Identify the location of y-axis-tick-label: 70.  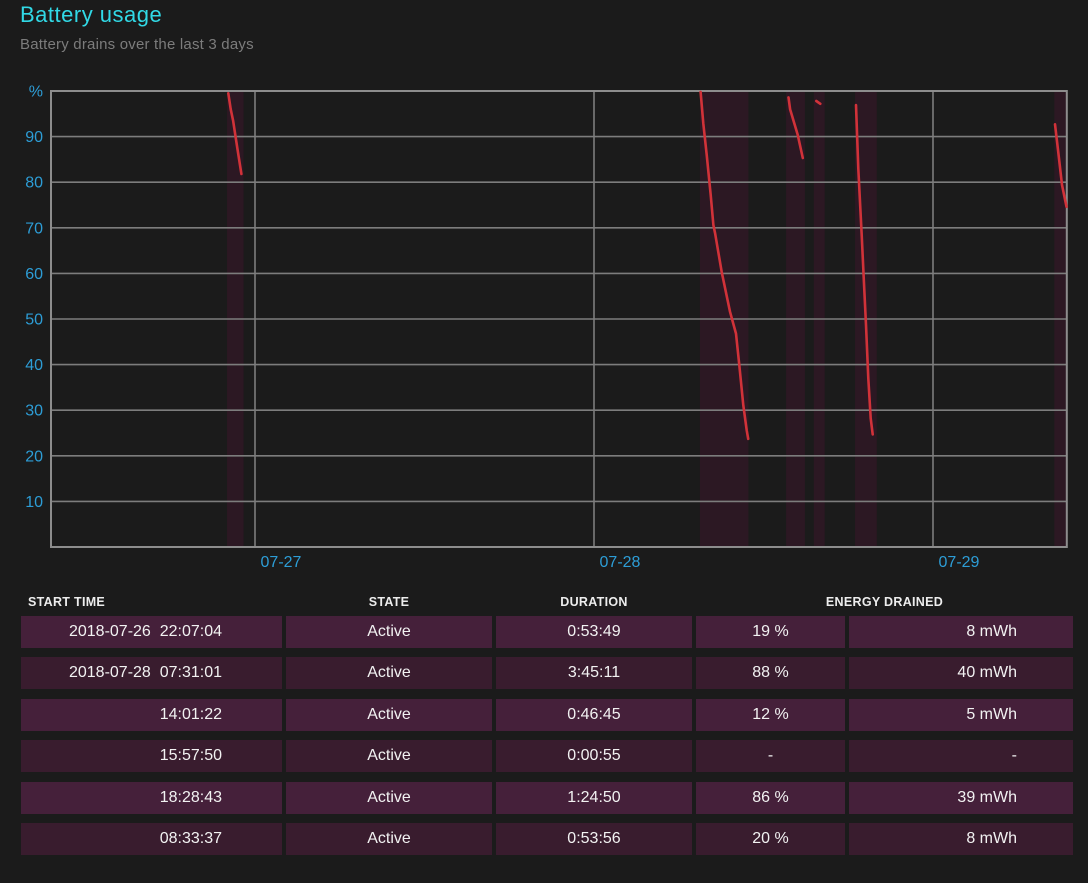
(34, 228).